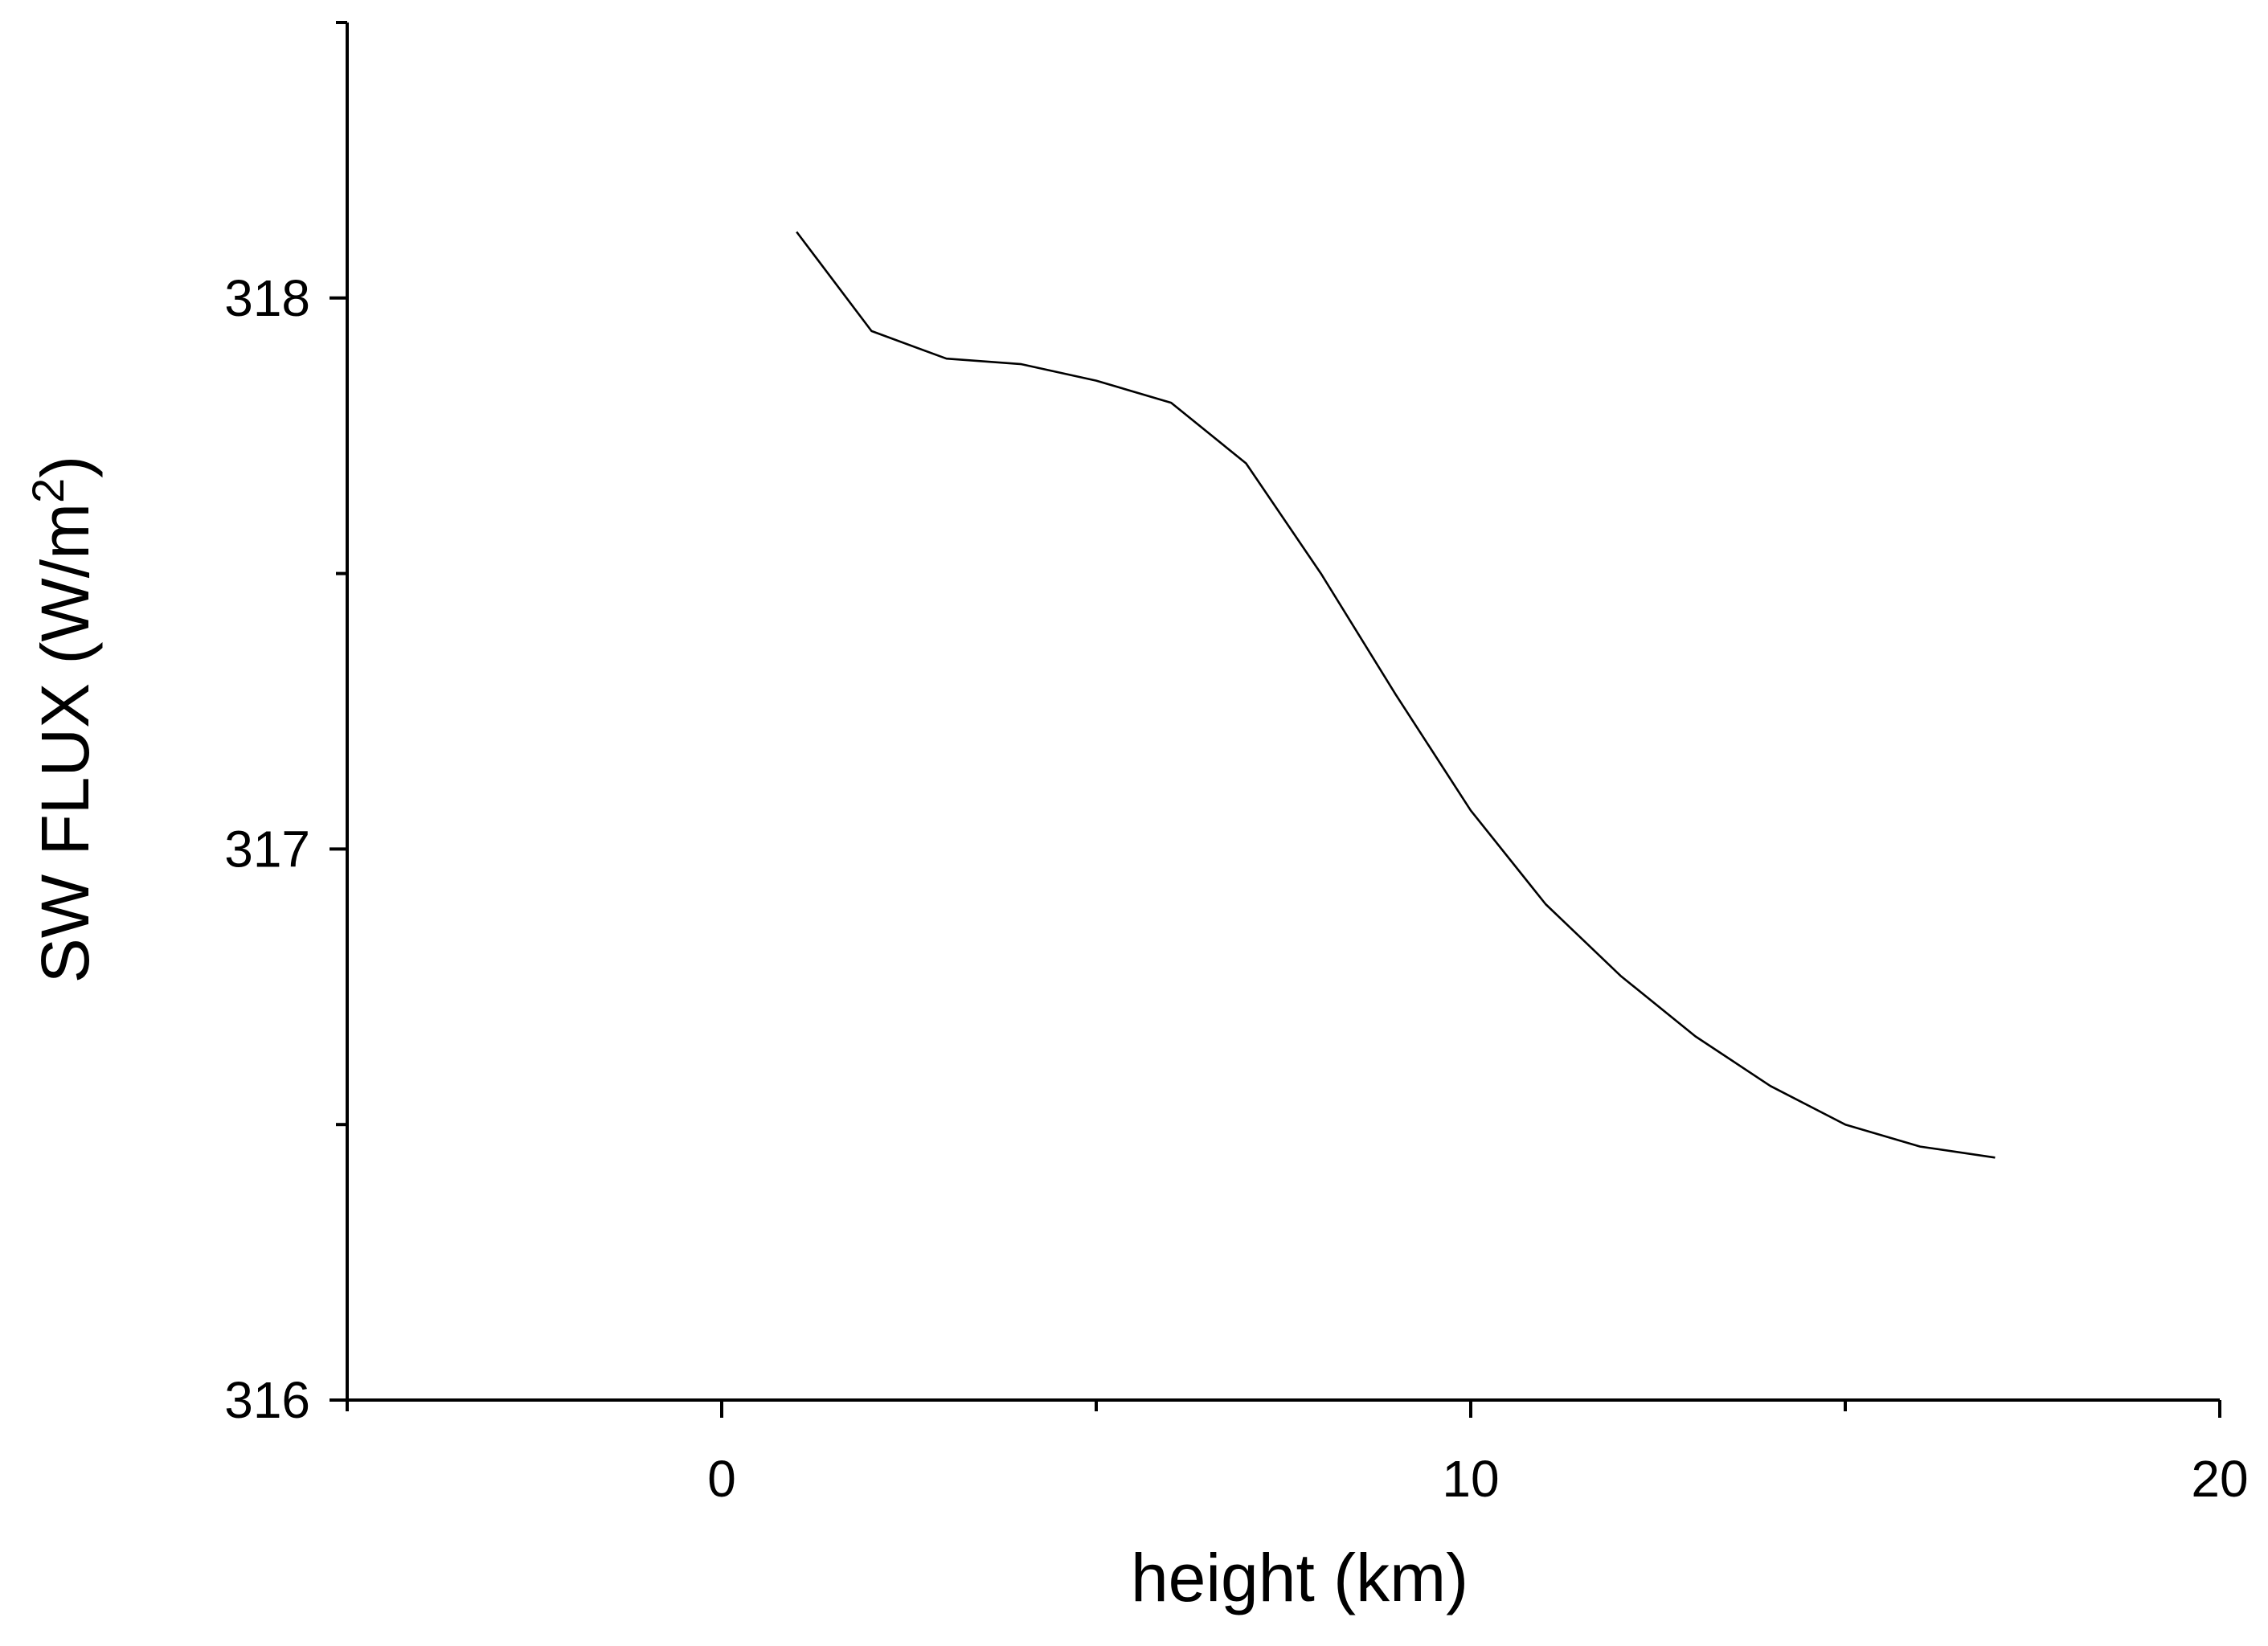 The image size is (2268, 1646). What do you see at coordinates (65, 743) in the screenshot?
I see `y-axis-title-base: SW FLUX (W/m` at bounding box center [65, 743].